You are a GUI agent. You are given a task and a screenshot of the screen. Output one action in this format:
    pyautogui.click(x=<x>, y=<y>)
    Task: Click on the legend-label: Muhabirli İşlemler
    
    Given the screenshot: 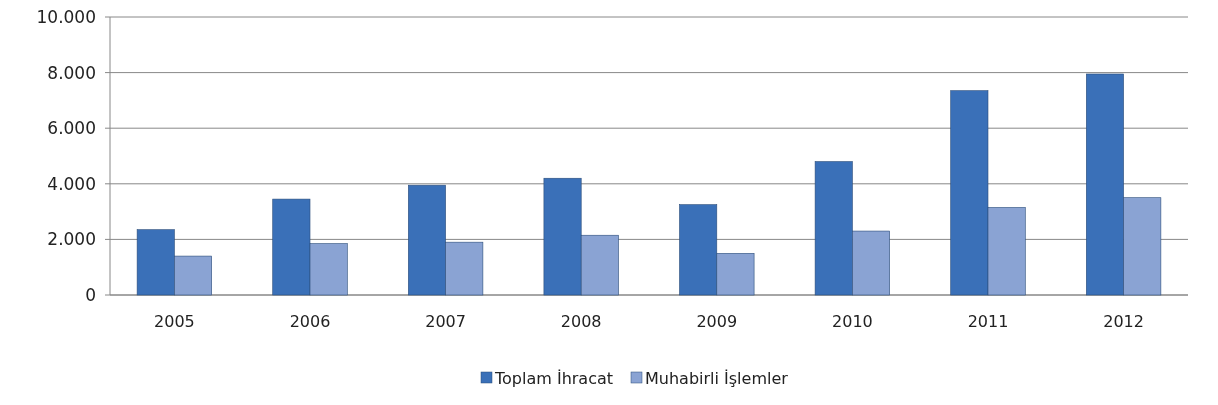 What is the action you would take?
    pyautogui.click(x=717, y=378)
    